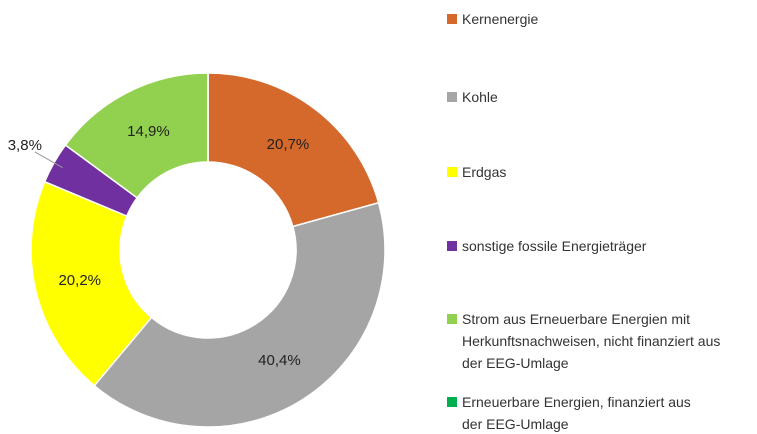 This screenshot has width=757, height=434. I want to click on leader-line, so click(48, 160).